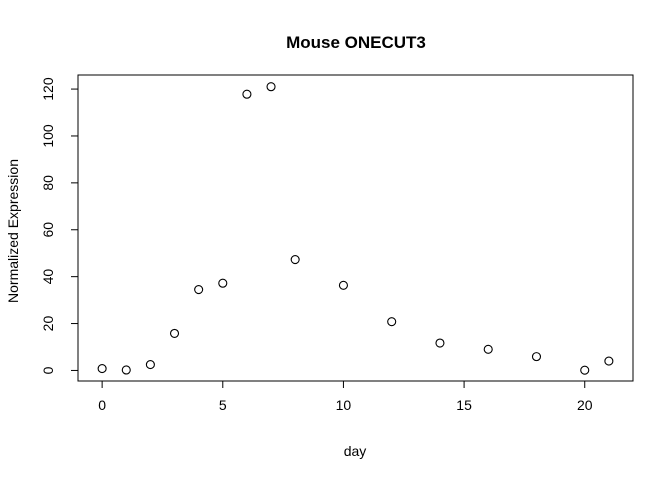 Image resolution: width=672 pixels, height=480 pixels. Describe the element at coordinates (223, 405) in the screenshot. I see `x-tick-label: 5` at that location.